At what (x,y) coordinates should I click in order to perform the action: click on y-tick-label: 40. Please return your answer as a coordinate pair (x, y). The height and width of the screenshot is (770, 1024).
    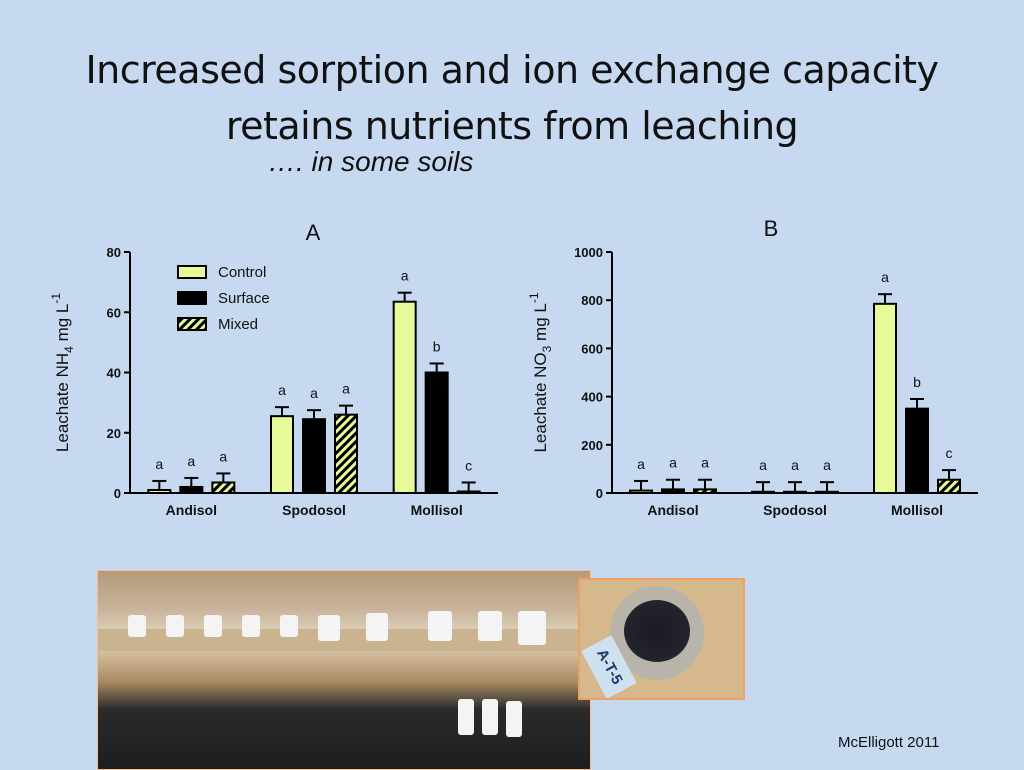
    Looking at the image, I should click on (114, 373).